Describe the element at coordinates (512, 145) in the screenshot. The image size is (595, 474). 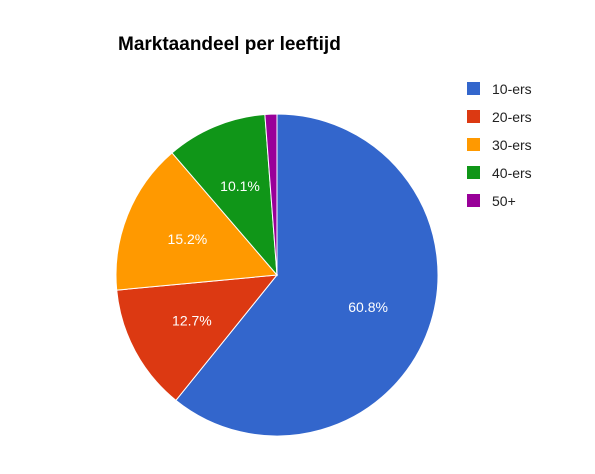
I see `legend-label: 30-ers` at that location.